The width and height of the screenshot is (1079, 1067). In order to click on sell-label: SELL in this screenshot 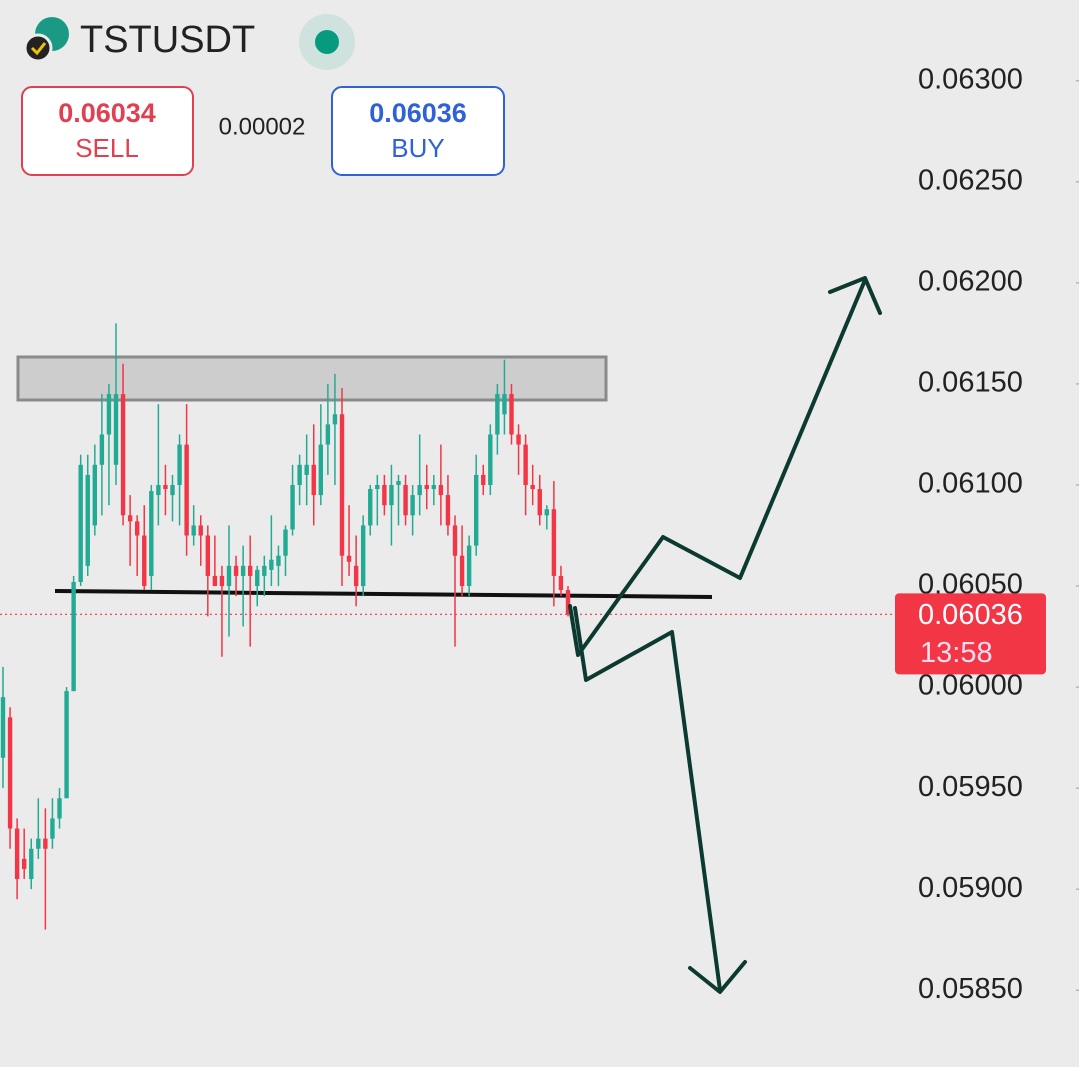, I will do `click(107, 148)`.